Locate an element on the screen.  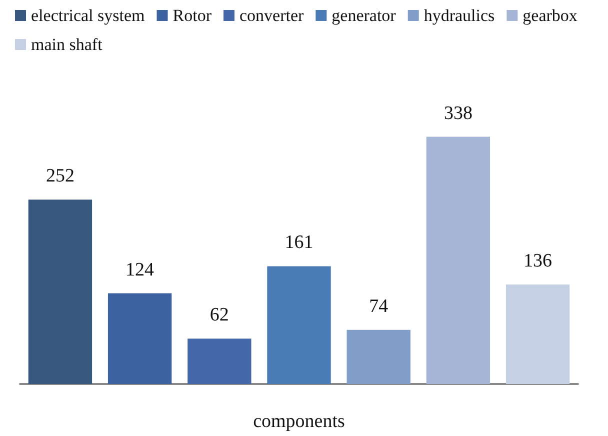
legend-label: hydraulics is located at coordinates (459, 15).